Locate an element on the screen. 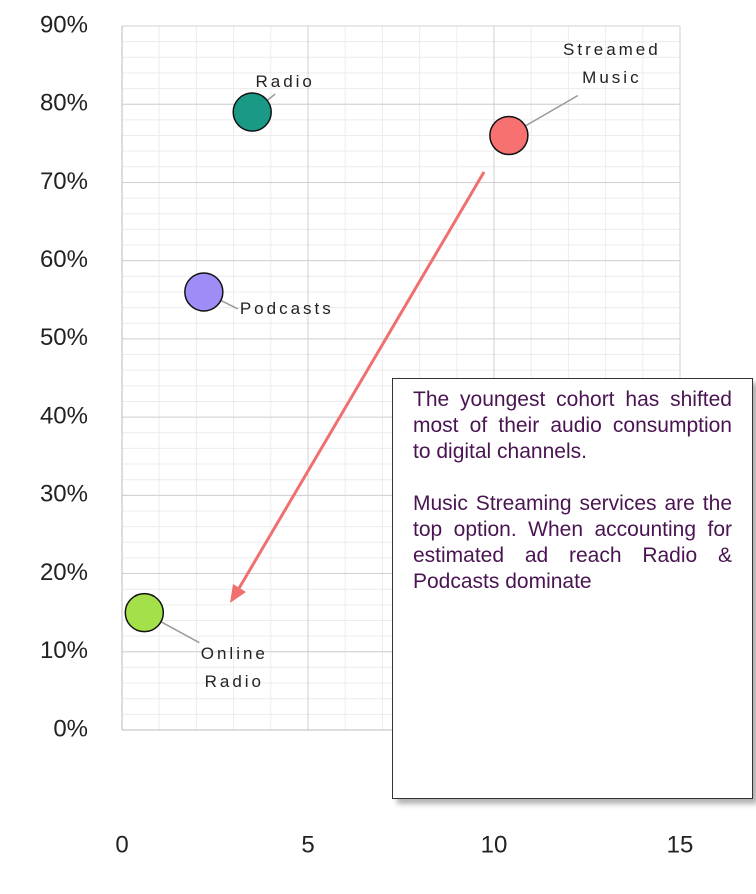  y-tick-label: 20% is located at coordinates (64, 572).